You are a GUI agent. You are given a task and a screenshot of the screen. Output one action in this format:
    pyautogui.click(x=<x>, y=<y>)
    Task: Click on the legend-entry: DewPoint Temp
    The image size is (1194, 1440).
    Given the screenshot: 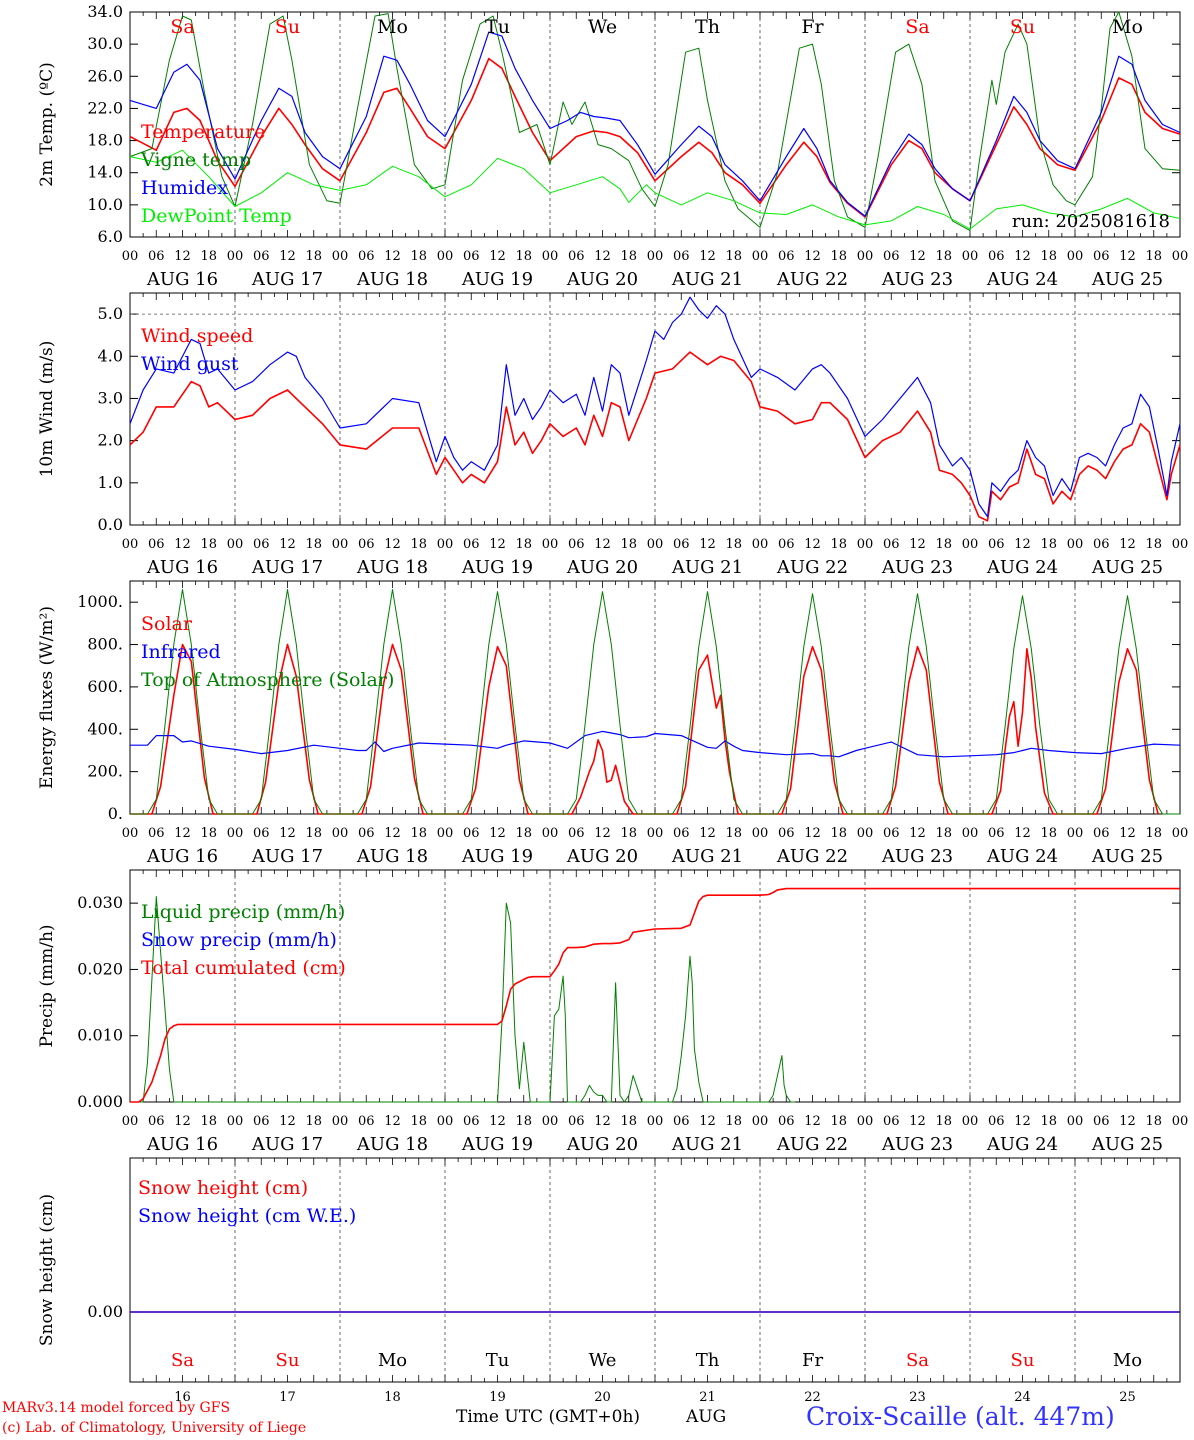 What is the action you would take?
    pyautogui.click(x=216, y=216)
    